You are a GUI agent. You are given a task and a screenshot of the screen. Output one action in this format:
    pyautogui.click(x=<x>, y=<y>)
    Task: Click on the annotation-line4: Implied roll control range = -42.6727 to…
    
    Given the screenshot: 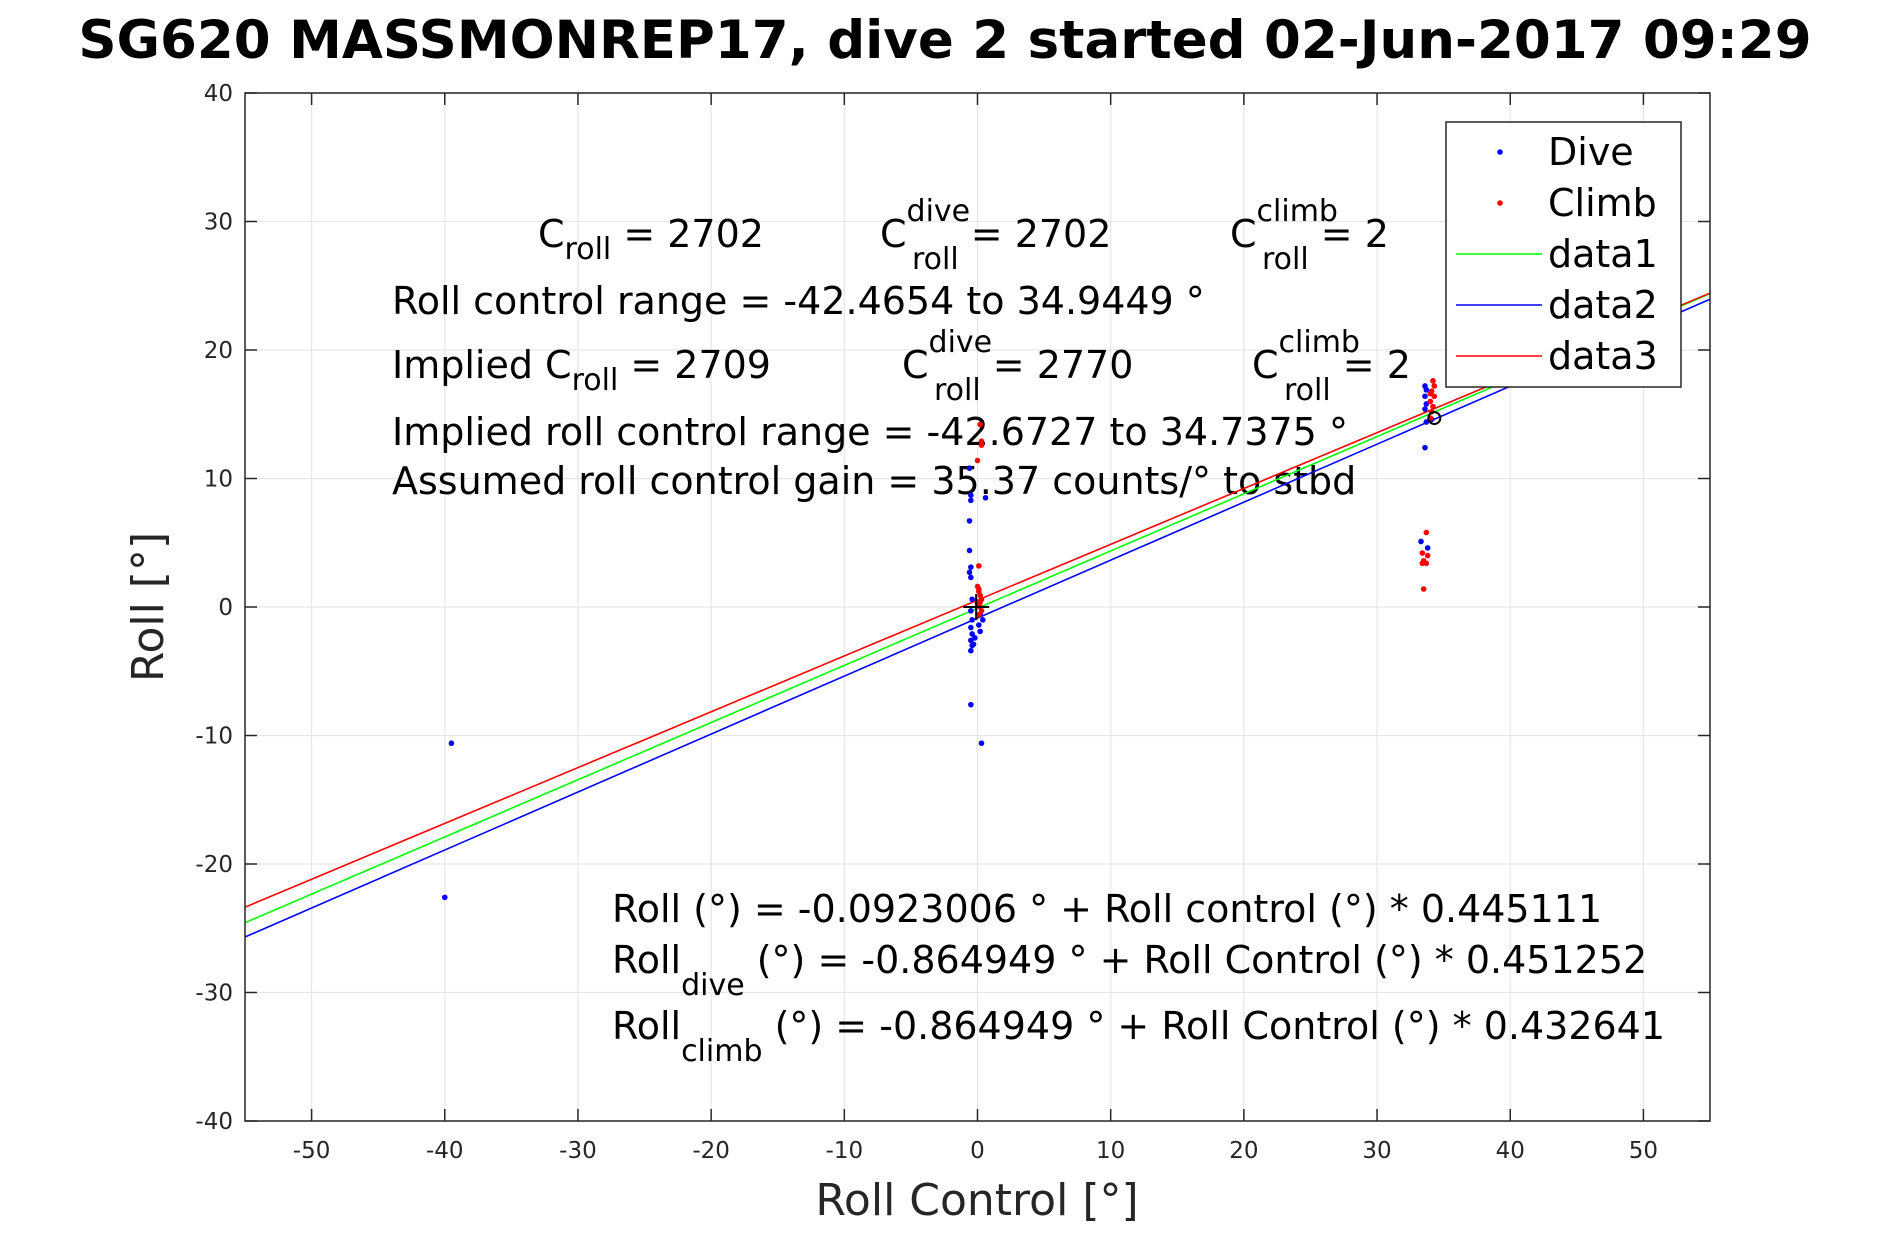 What is the action you would take?
    pyautogui.click(x=870, y=432)
    